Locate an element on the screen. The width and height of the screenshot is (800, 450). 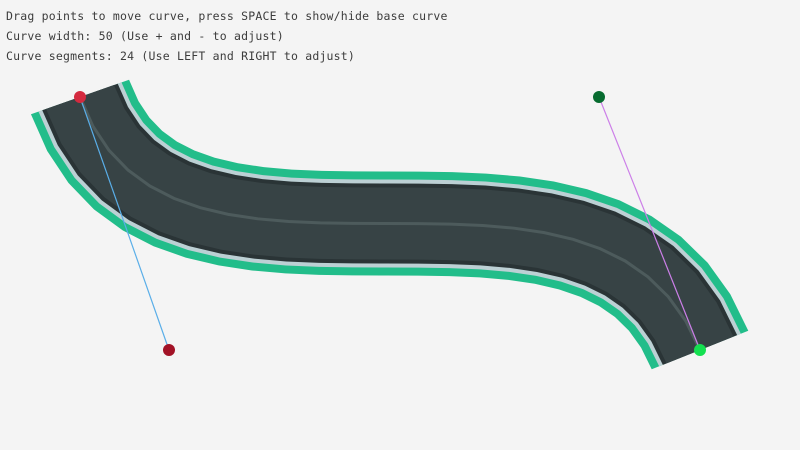
curve-point-start-anchor is located at coordinates (80, 97).